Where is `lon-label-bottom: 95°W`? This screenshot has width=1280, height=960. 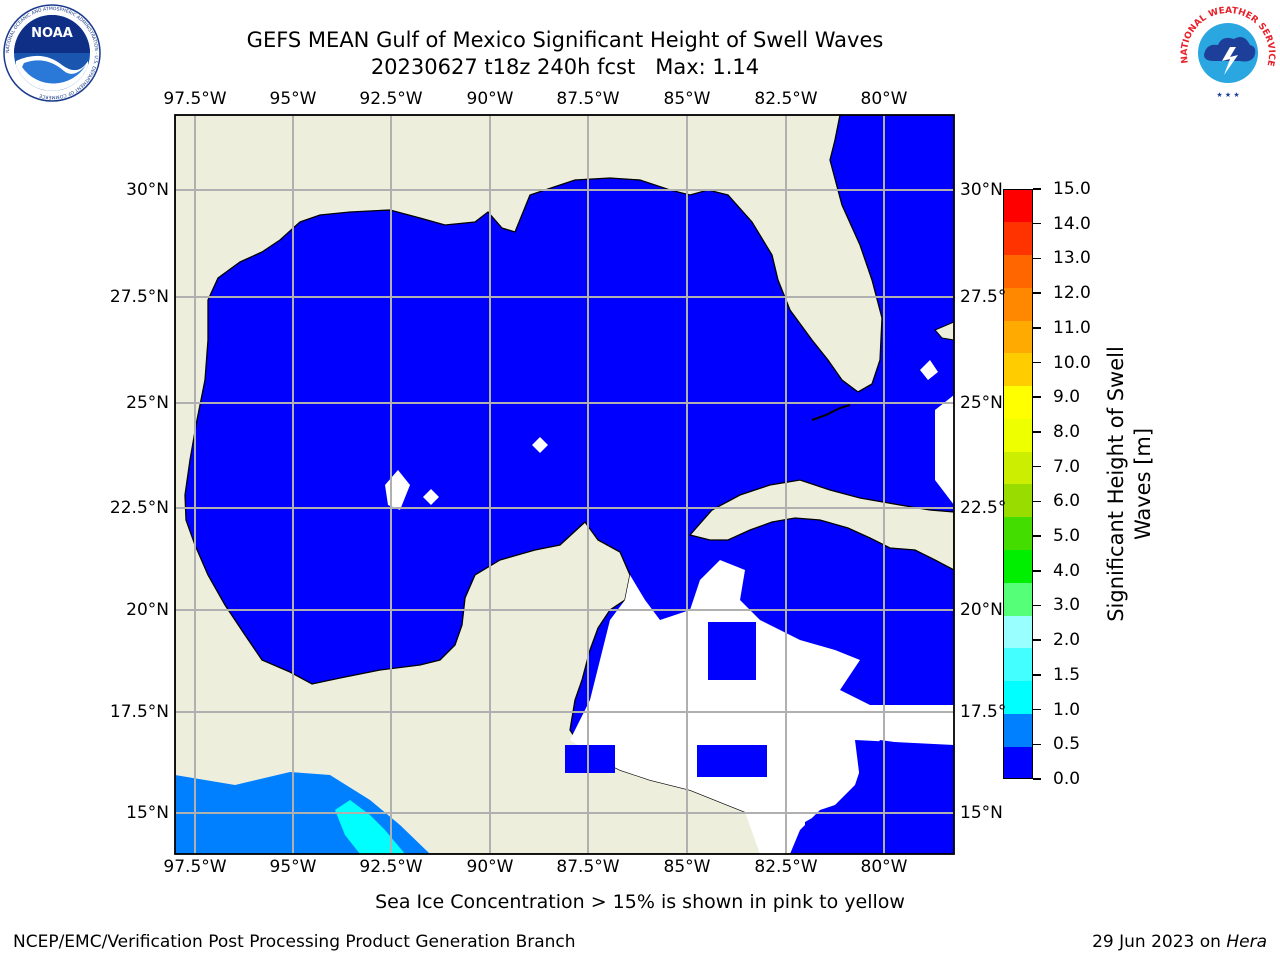 lon-label-bottom: 95°W is located at coordinates (293, 867).